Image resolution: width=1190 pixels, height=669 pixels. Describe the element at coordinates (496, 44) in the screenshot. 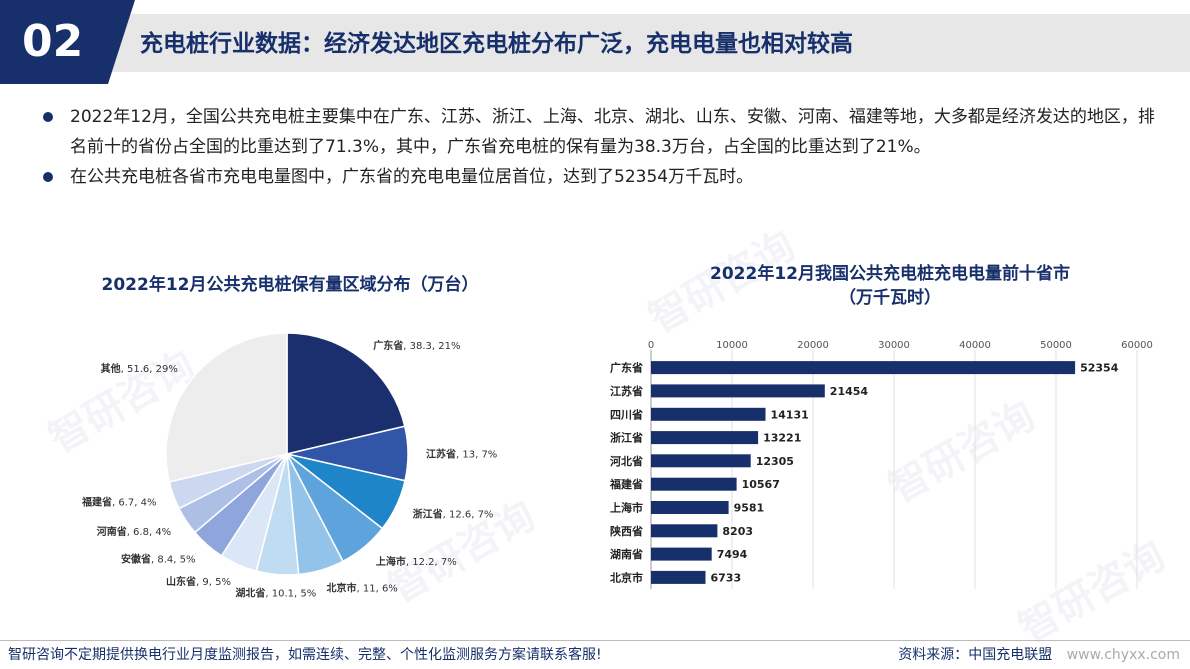

I see `page-title: 充电桩行业数据：经济发达地区充电桩分布广泛，充电电量也相对较高` at that location.